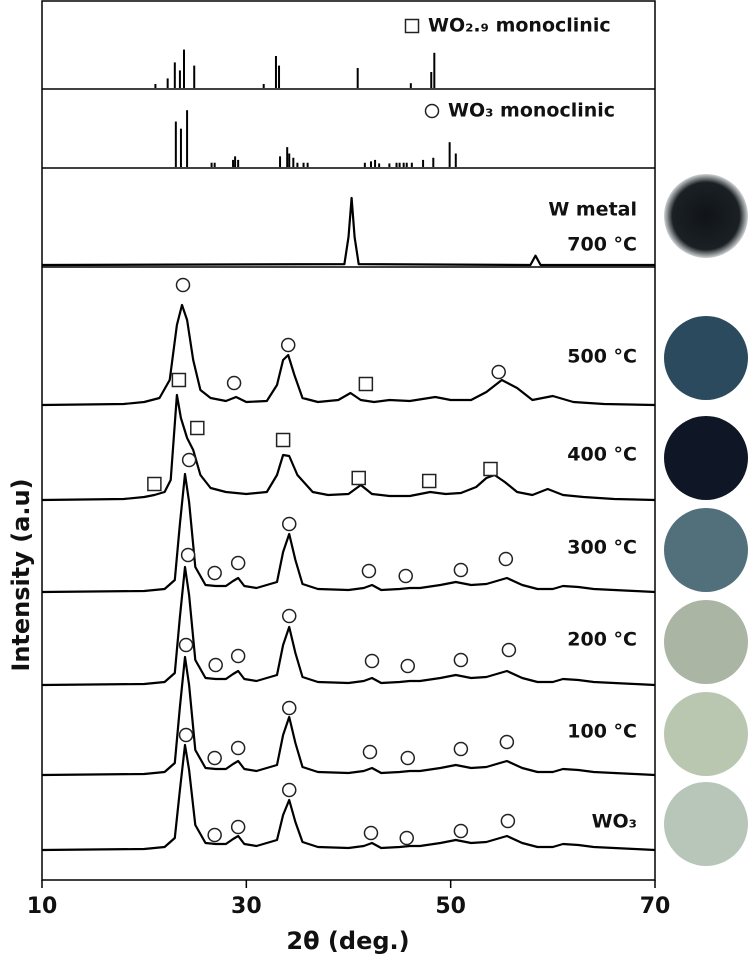 This screenshot has height=963, width=750. What do you see at coordinates (21, 574) in the screenshot?
I see `y-axis-title: Intensity (a.u)` at bounding box center [21, 574].